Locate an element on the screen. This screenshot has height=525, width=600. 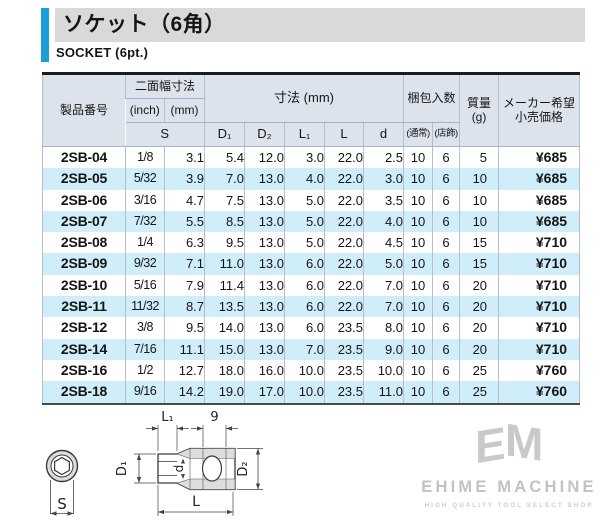
table-row: 2SB-08 1/4 6.3 9.5 13.0 5.0 22.0 4.5 10 6 15 ¥710 is located at coordinates (311, 243).